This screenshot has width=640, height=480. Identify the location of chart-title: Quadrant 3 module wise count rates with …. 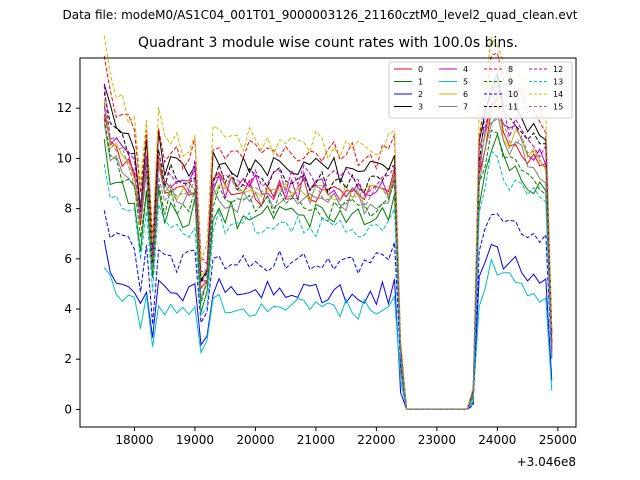
(328, 43).